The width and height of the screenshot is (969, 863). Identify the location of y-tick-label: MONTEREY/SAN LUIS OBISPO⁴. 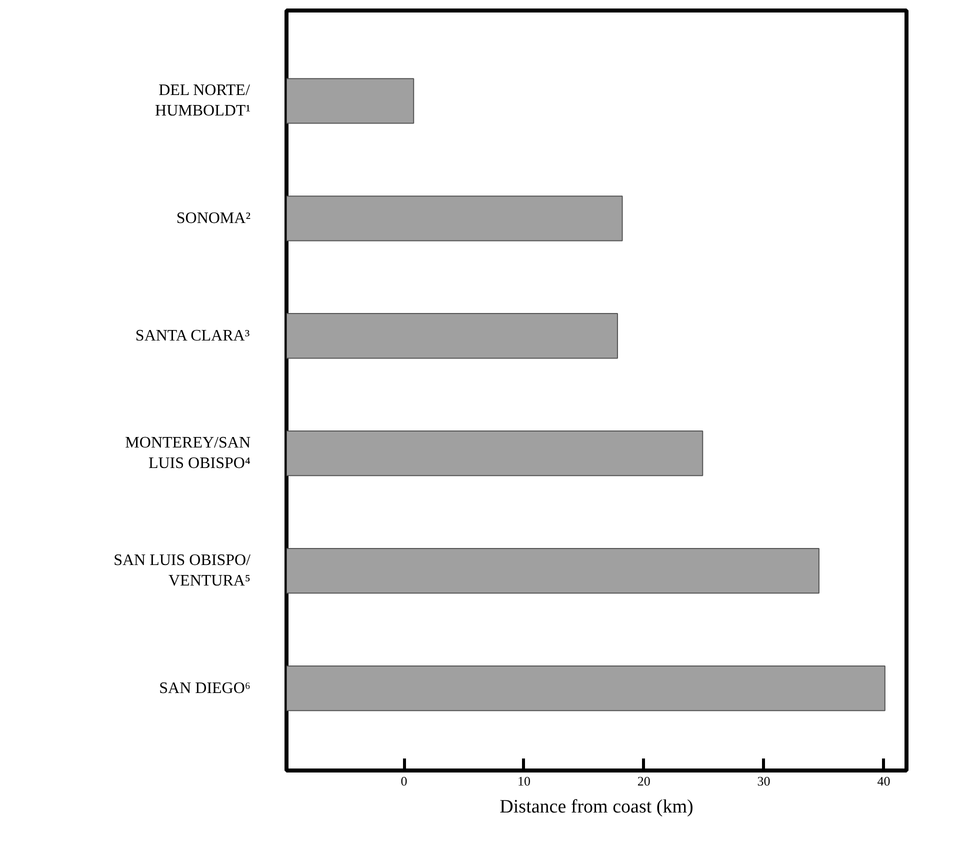
(188, 453).